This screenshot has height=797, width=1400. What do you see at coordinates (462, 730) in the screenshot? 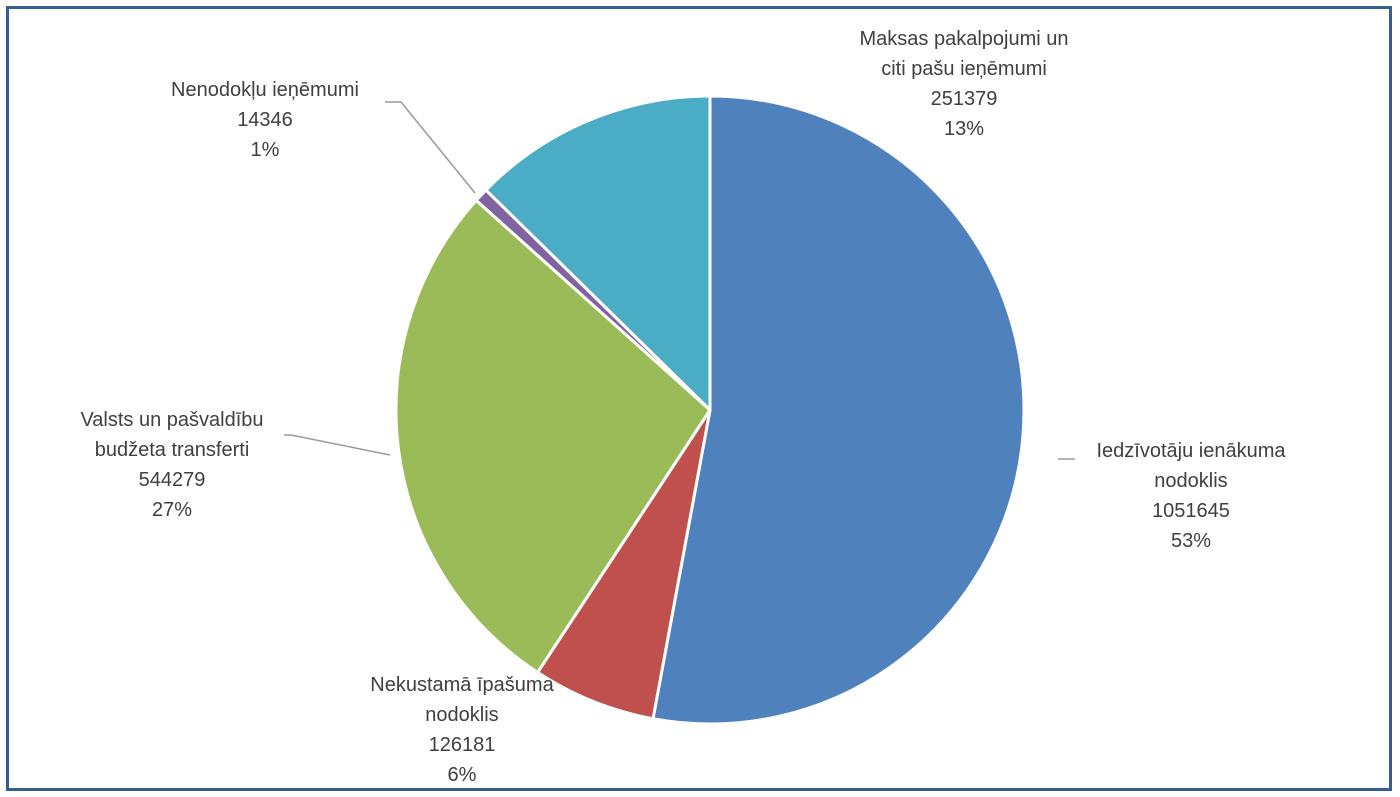
I see `data-label-1: Nekustamā īpašuma nodoklis 126181 6%` at bounding box center [462, 730].